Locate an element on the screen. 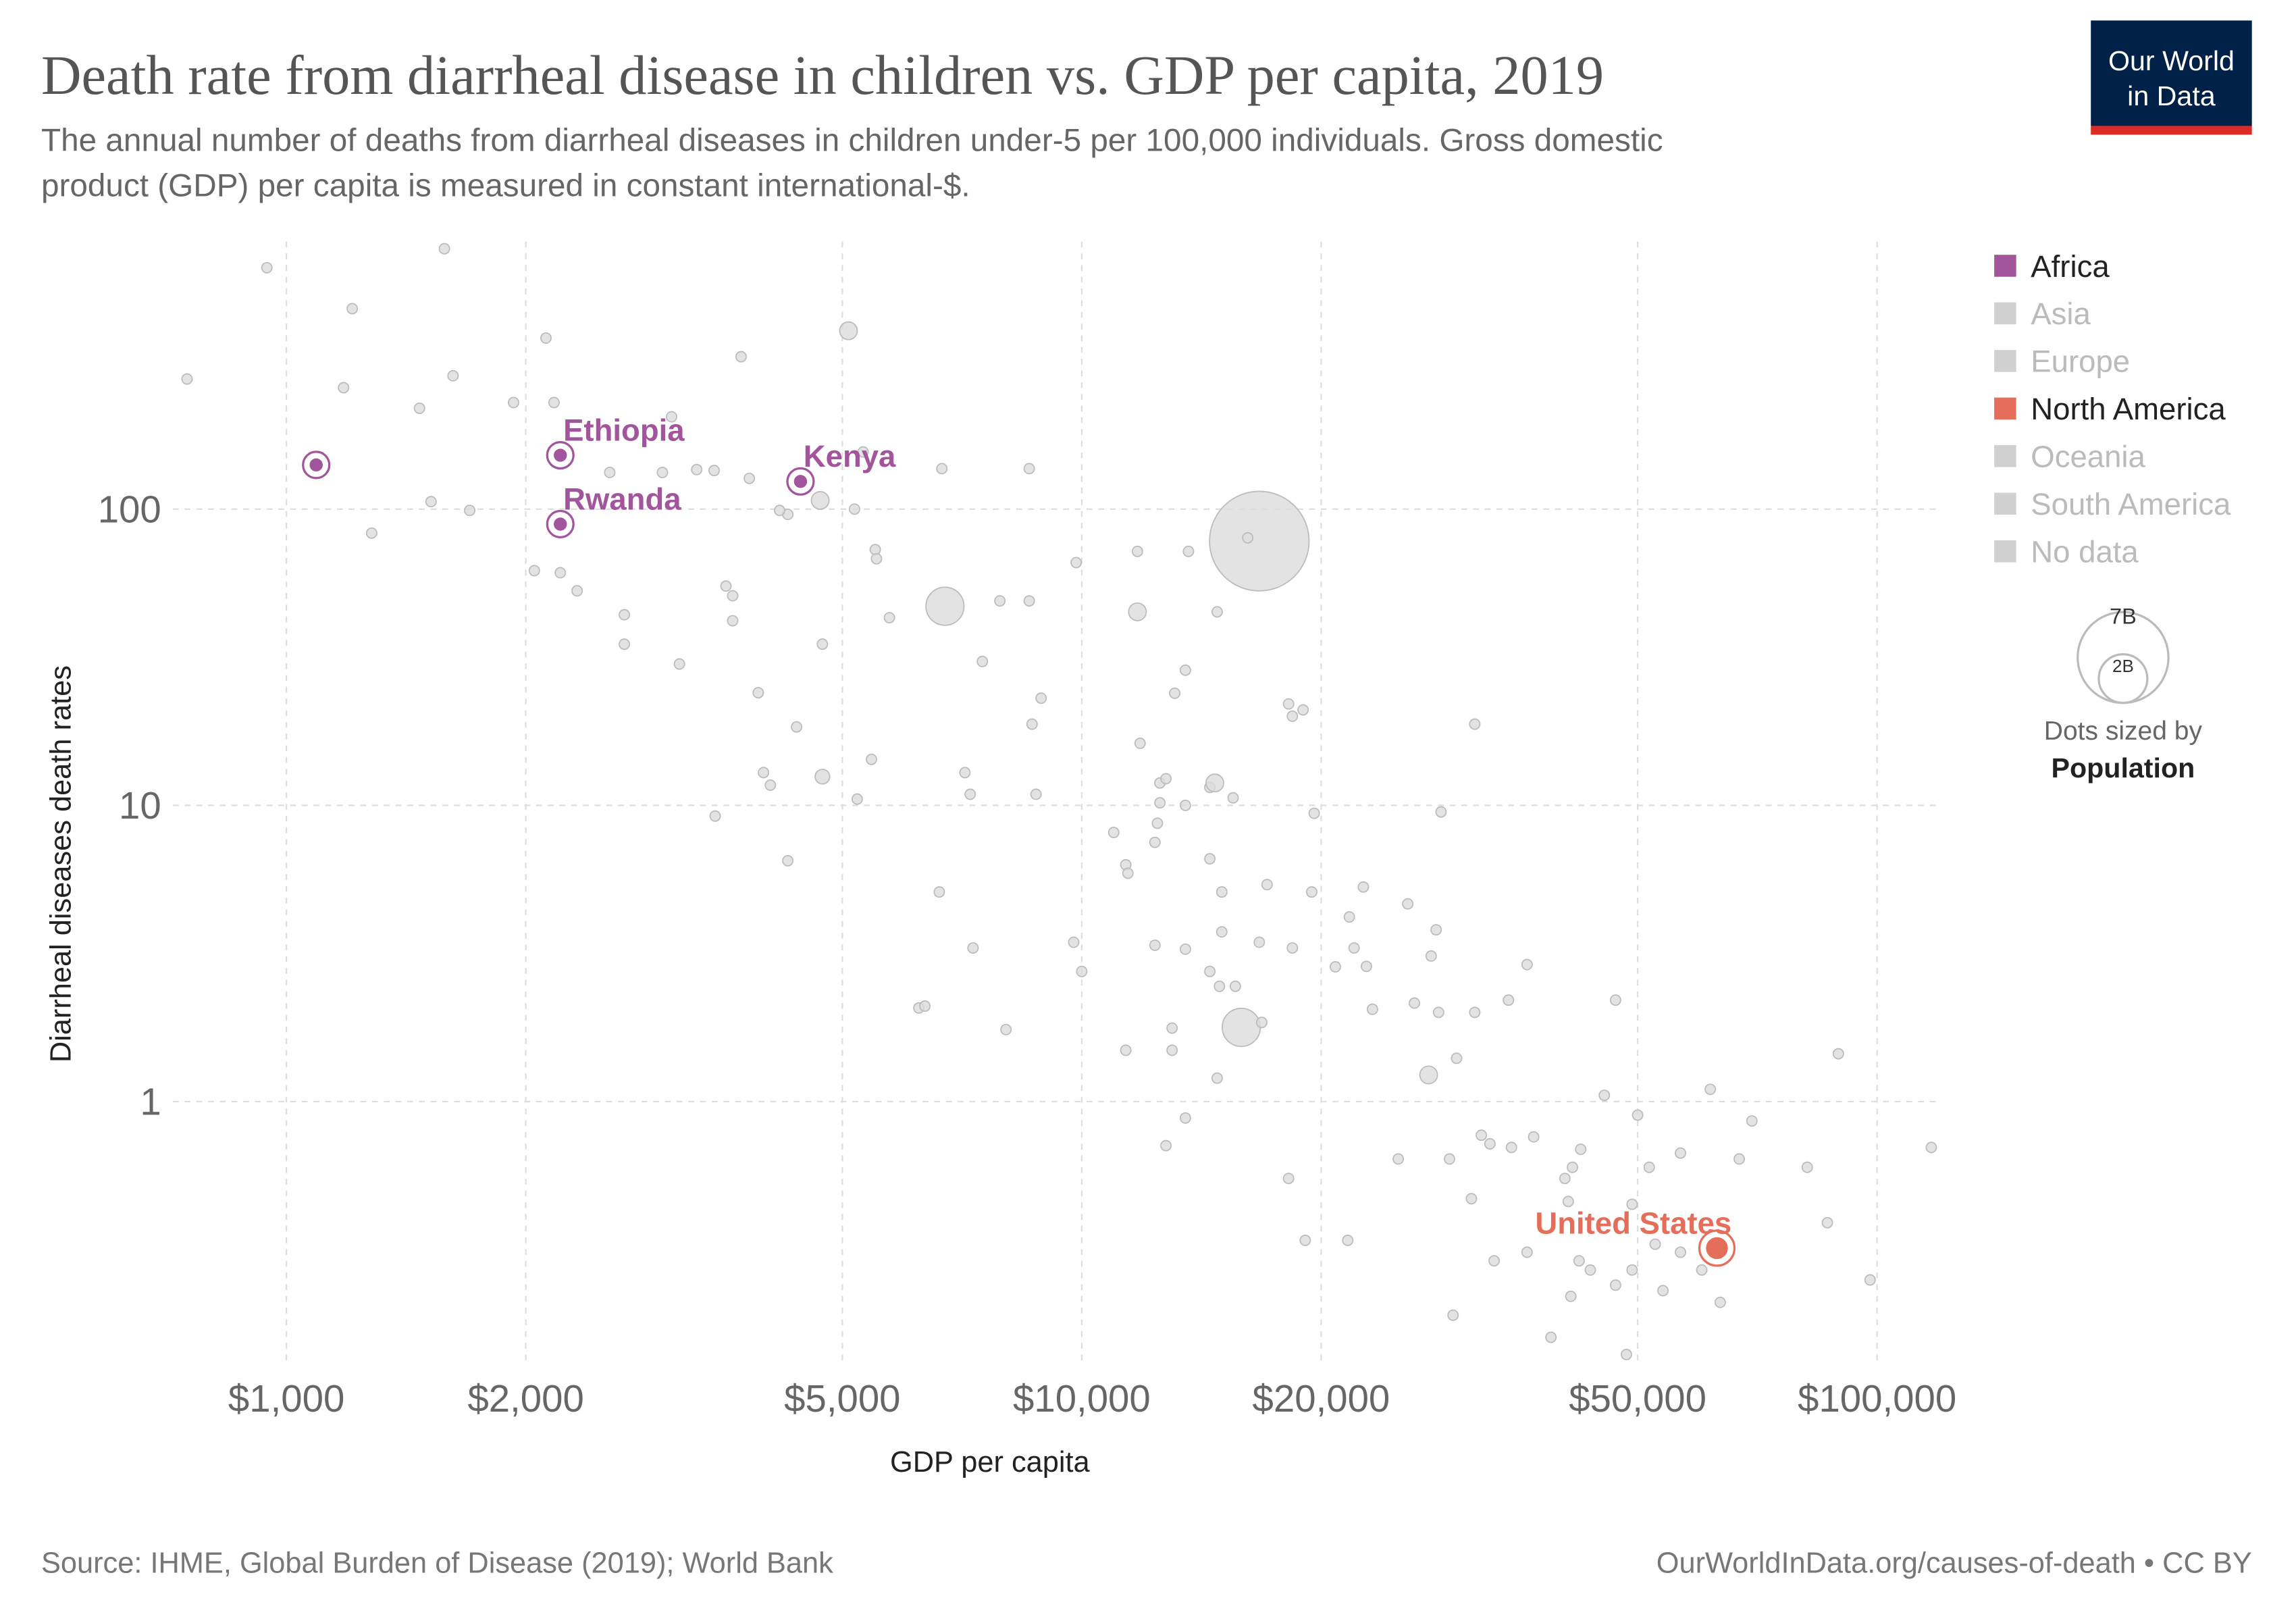  x-tick-label: $10,000 is located at coordinates (1082, 1398).